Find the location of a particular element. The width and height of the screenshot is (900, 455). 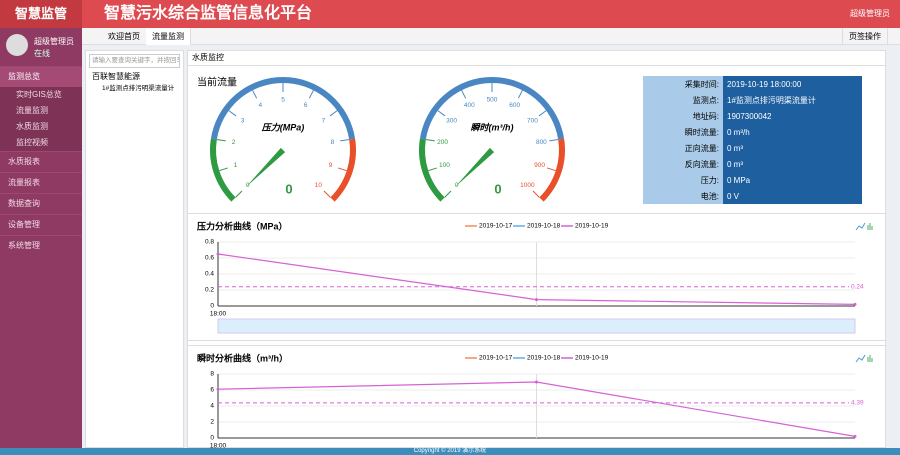

info-value: 0 MPa is located at coordinates (792, 180).